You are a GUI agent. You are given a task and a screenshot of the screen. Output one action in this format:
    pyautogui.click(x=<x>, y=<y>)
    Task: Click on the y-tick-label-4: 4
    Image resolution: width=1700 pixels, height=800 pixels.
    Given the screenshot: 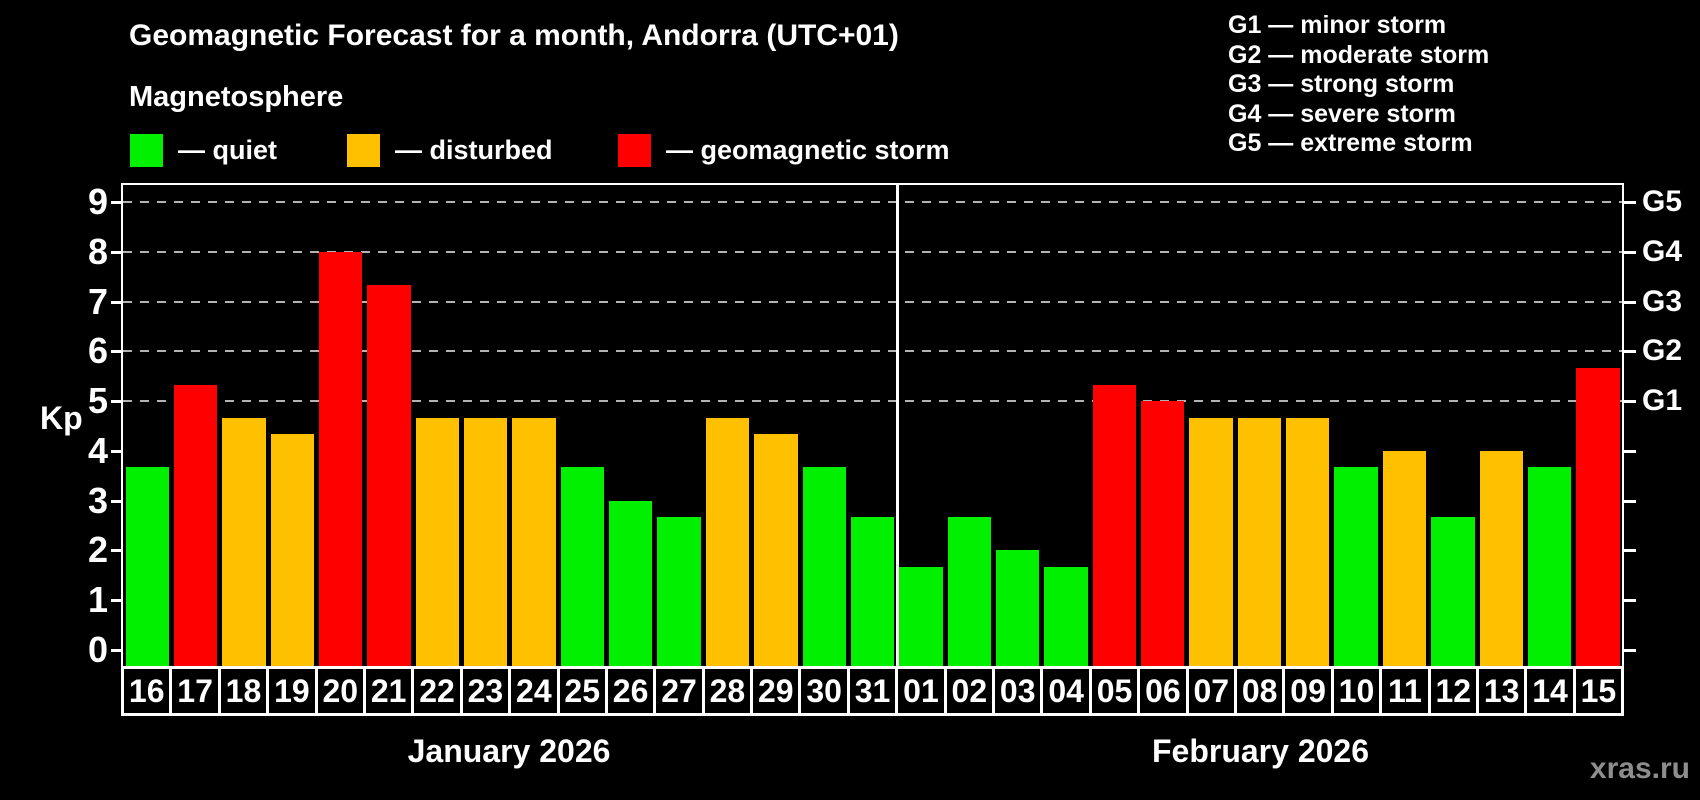 What is the action you would take?
    pyautogui.click(x=97, y=450)
    